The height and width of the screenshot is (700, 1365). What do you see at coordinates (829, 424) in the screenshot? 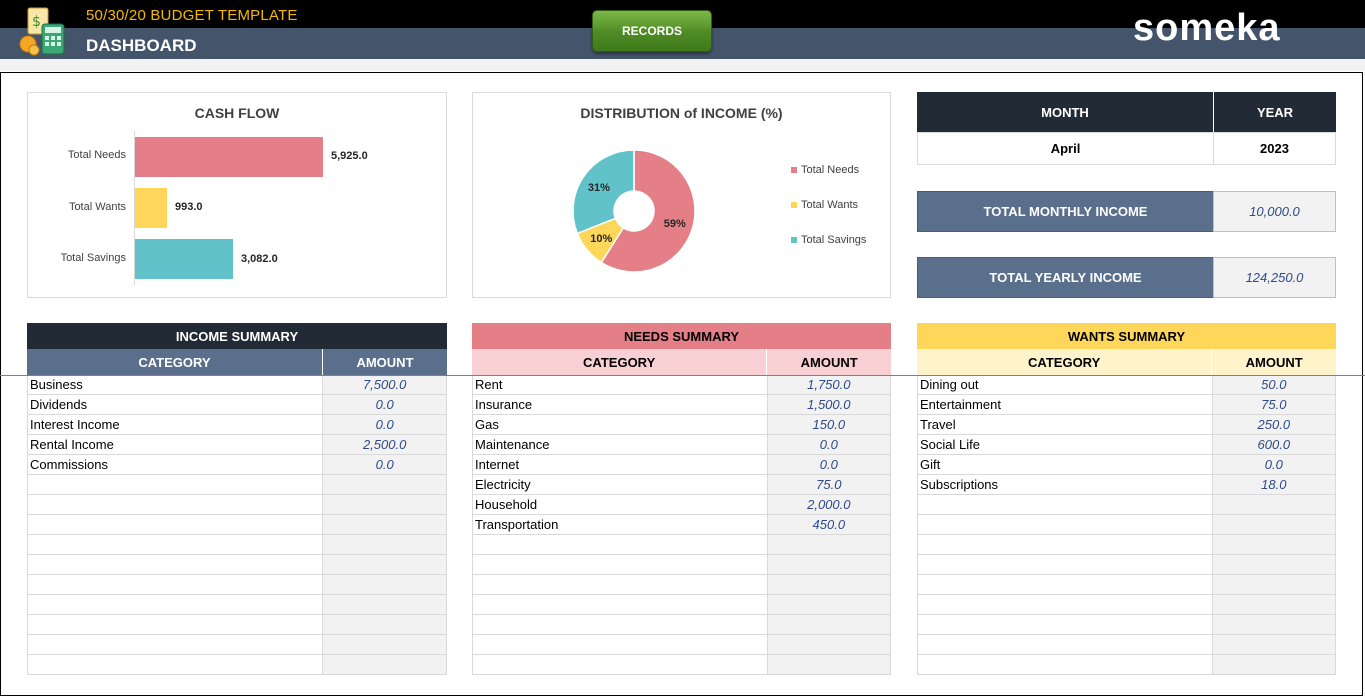
I see `amount-cell: 150.0` at bounding box center [829, 424].